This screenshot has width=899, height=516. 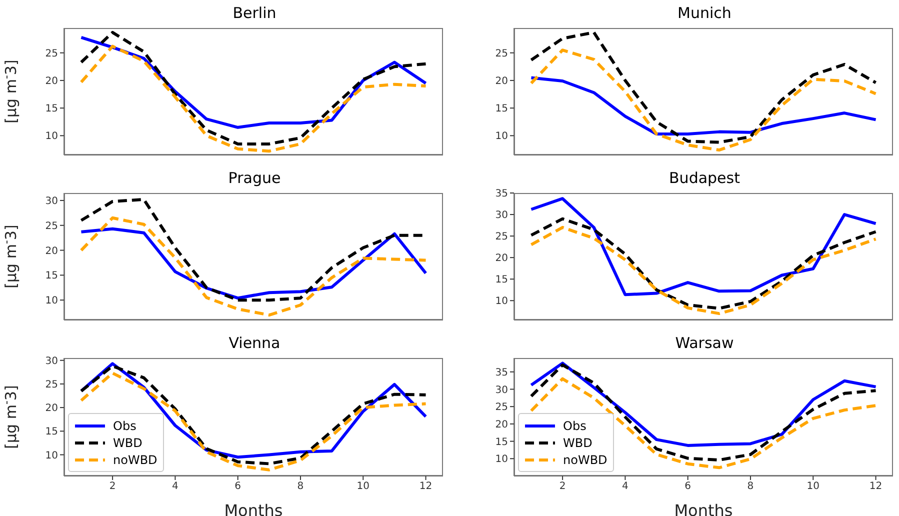 I want to click on chart-title: Vienna, so click(x=255, y=342).